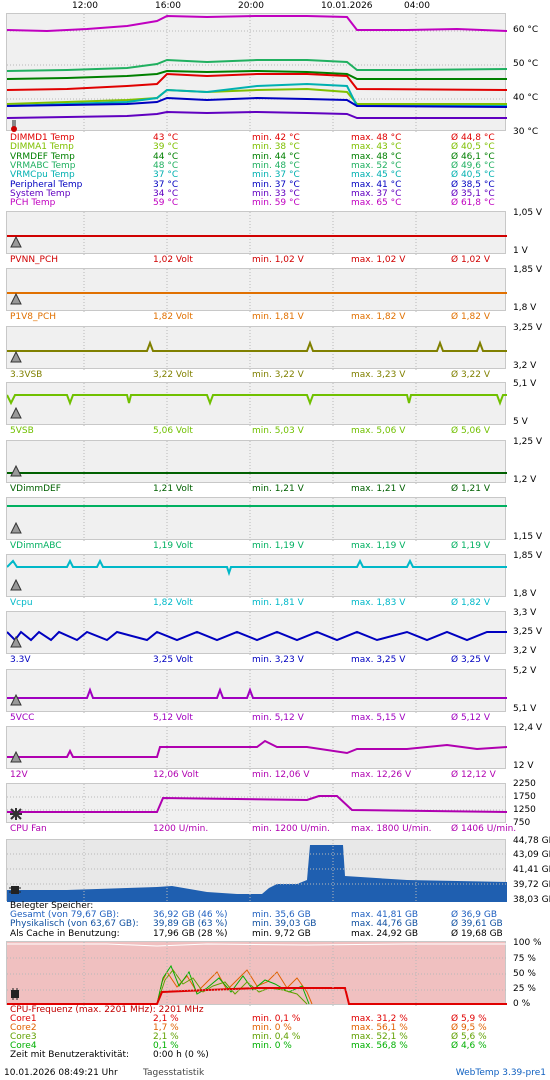 The width and height of the screenshot is (550, 1080). Describe the element at coordinates (278, 718) in the screenshot. I see `row-min: min. 5,12 V` at that location.